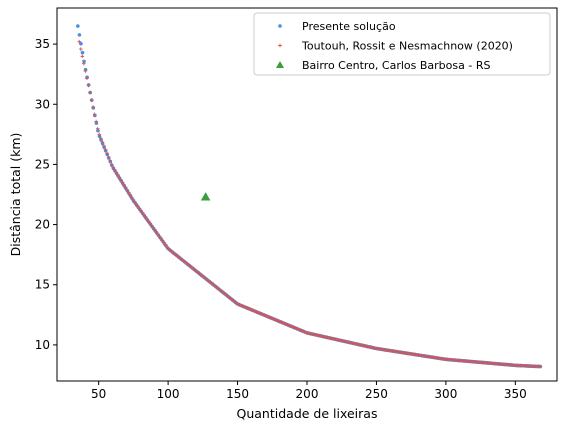  What do you see at coordinates (98, 394) in the screenshot?
I see `x-tick-label: 50` at bounding box center [98, 394].